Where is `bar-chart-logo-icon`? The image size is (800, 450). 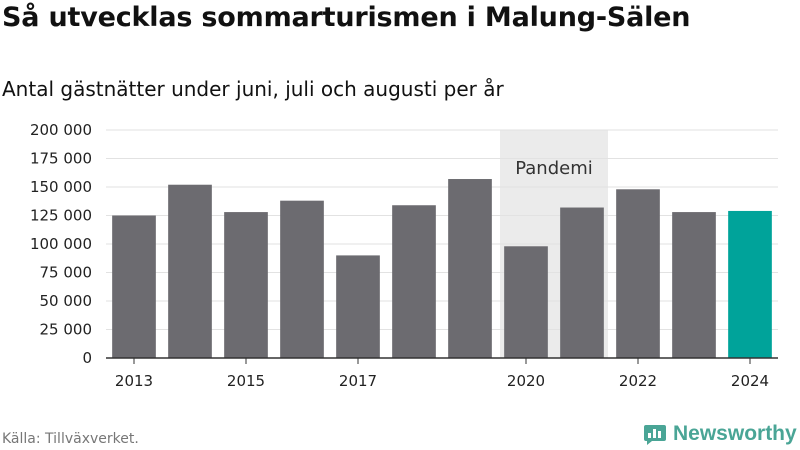 bar-chart-logo-icon is located at coordinates (655, 435).